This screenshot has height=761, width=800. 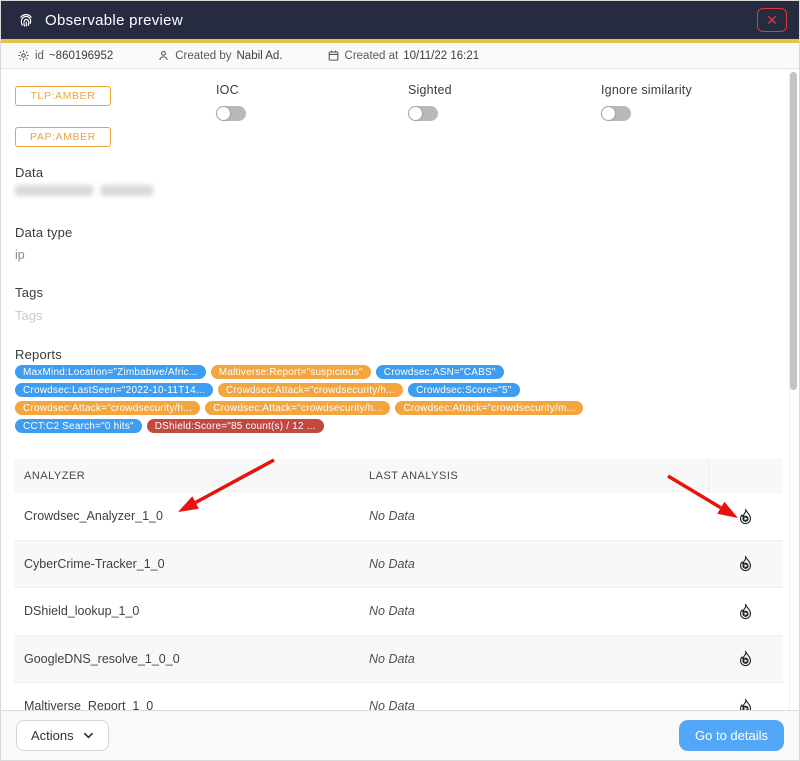 I want to click on modal-footer: Actions Go to details, so click(x=400, y=735).